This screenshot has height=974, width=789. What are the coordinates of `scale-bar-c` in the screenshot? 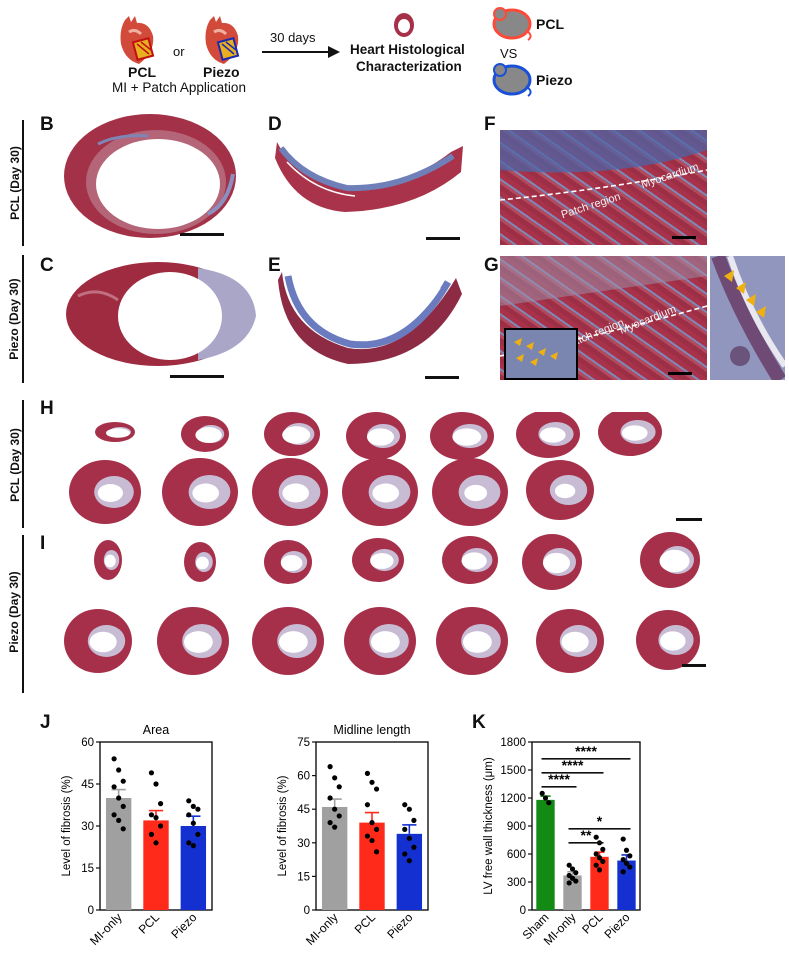 It's located at (197, 376).